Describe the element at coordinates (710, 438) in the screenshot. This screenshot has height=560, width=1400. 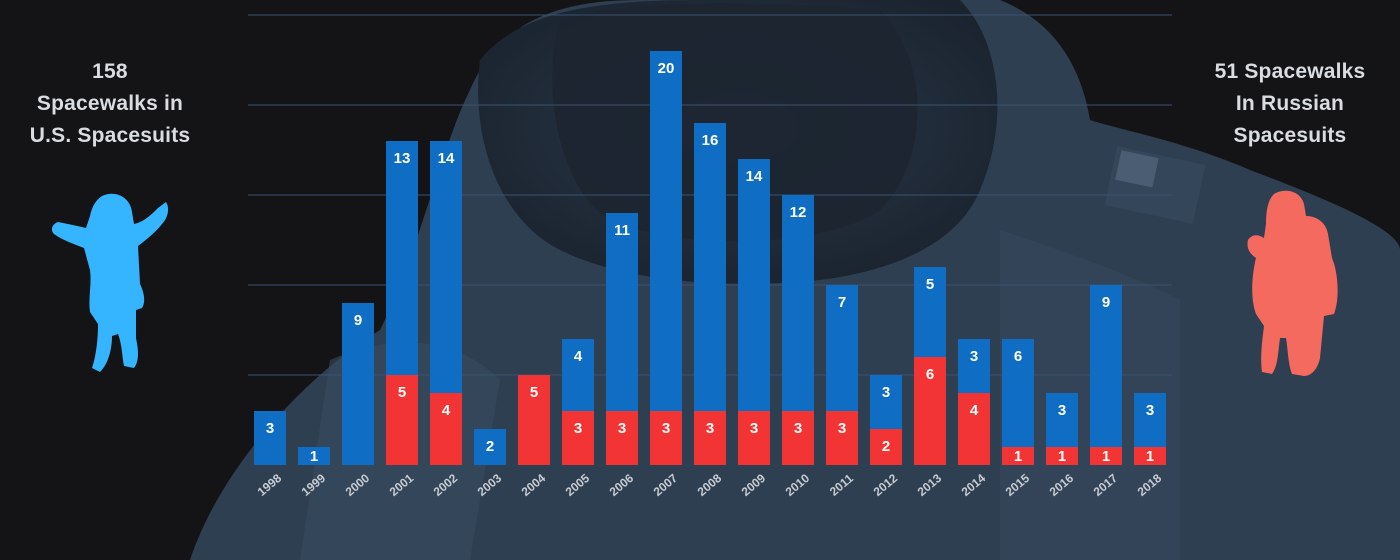
I see `russian-bar-2008` at that location.